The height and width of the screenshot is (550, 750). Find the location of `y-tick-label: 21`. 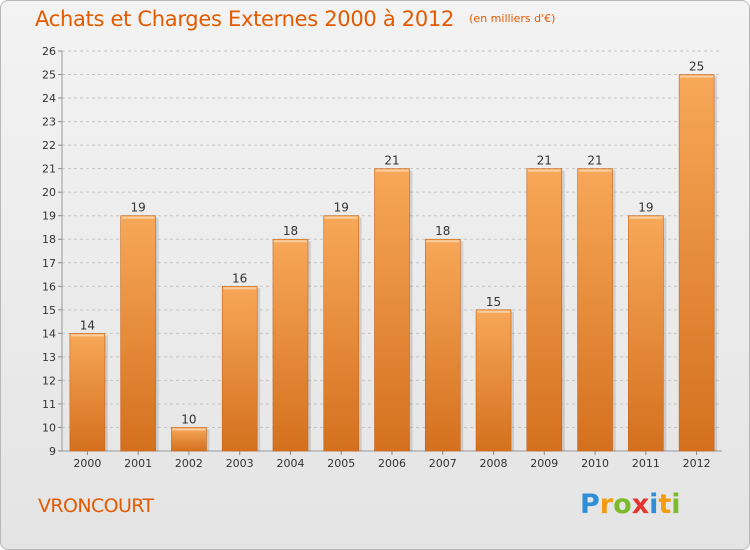

y-tick-label: 21 is located at coordinates (49, 169).